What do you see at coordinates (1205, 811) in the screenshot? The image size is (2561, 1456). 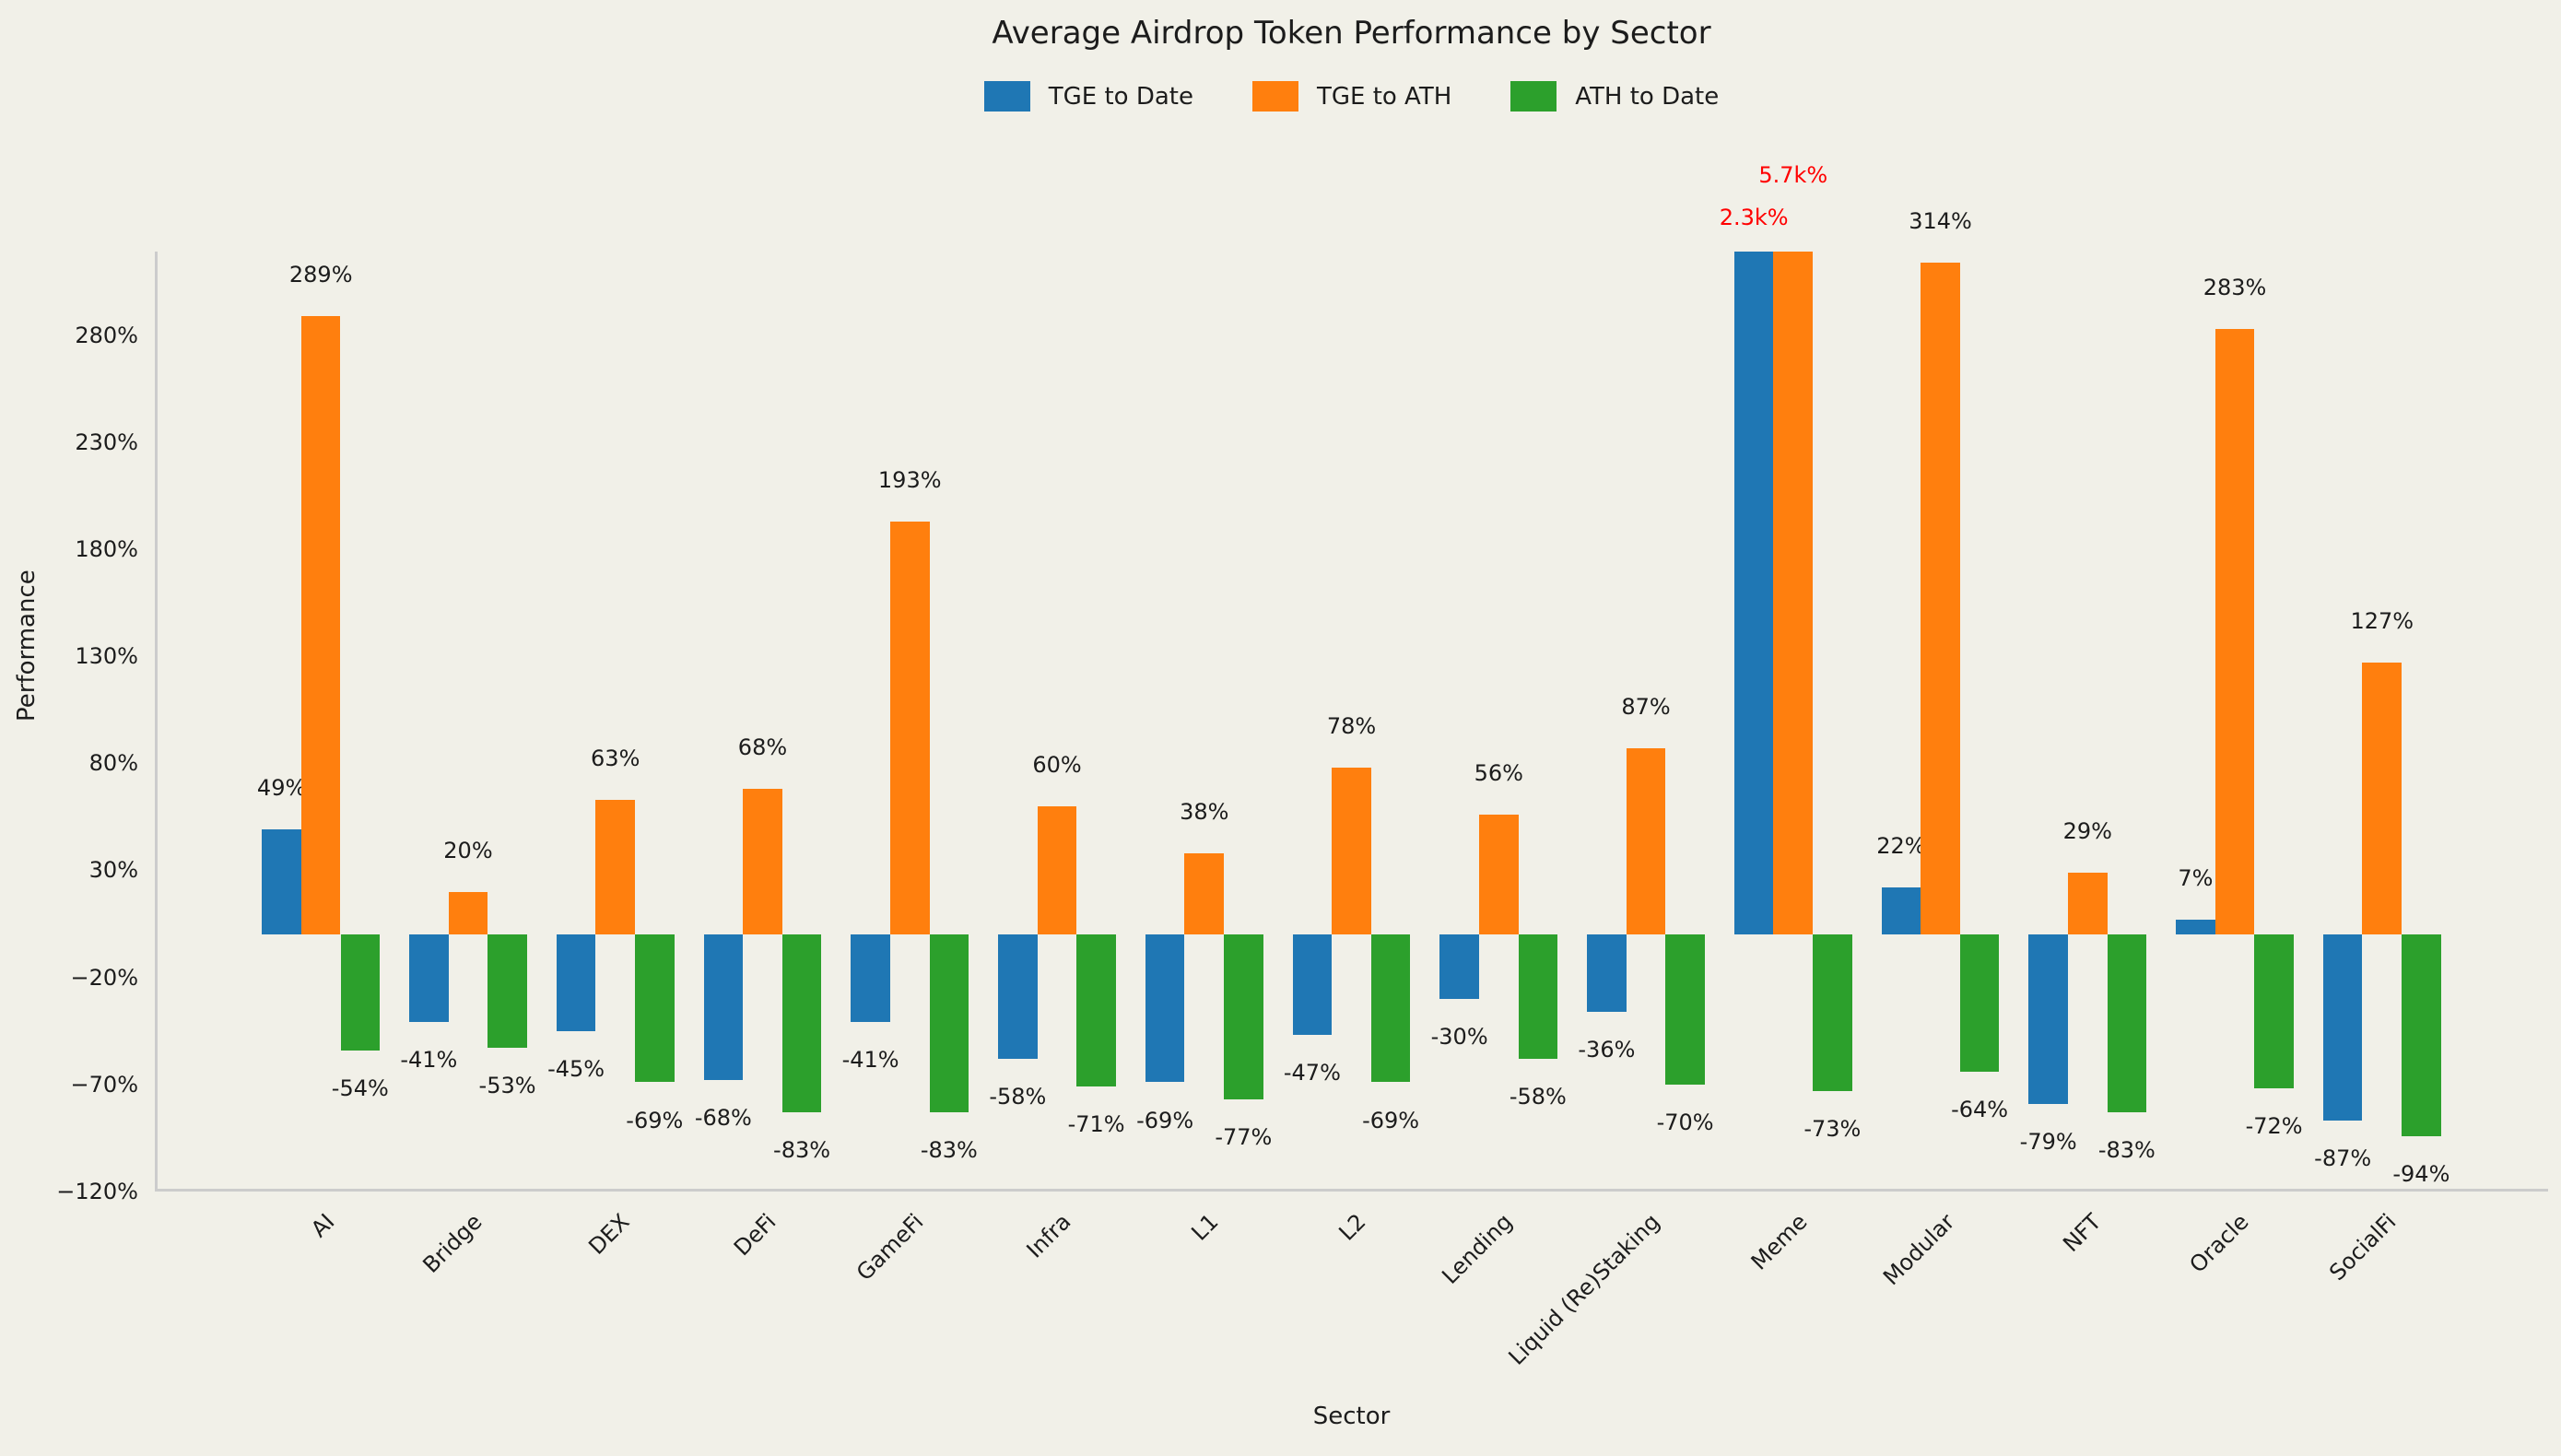 I see `value-label: 38%` at bounding box center [1205, 811].